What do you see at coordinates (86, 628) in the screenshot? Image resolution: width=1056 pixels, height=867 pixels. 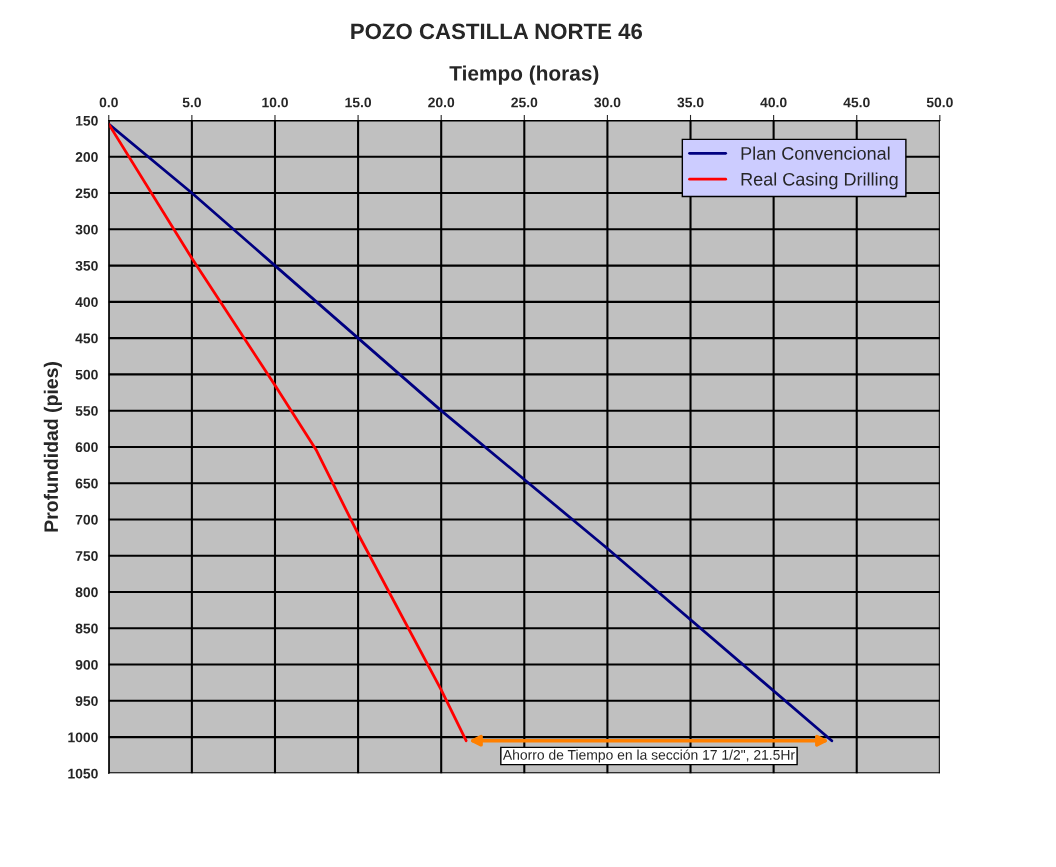 I see `y-tick-label: 850` at bounding box center [86, 628].